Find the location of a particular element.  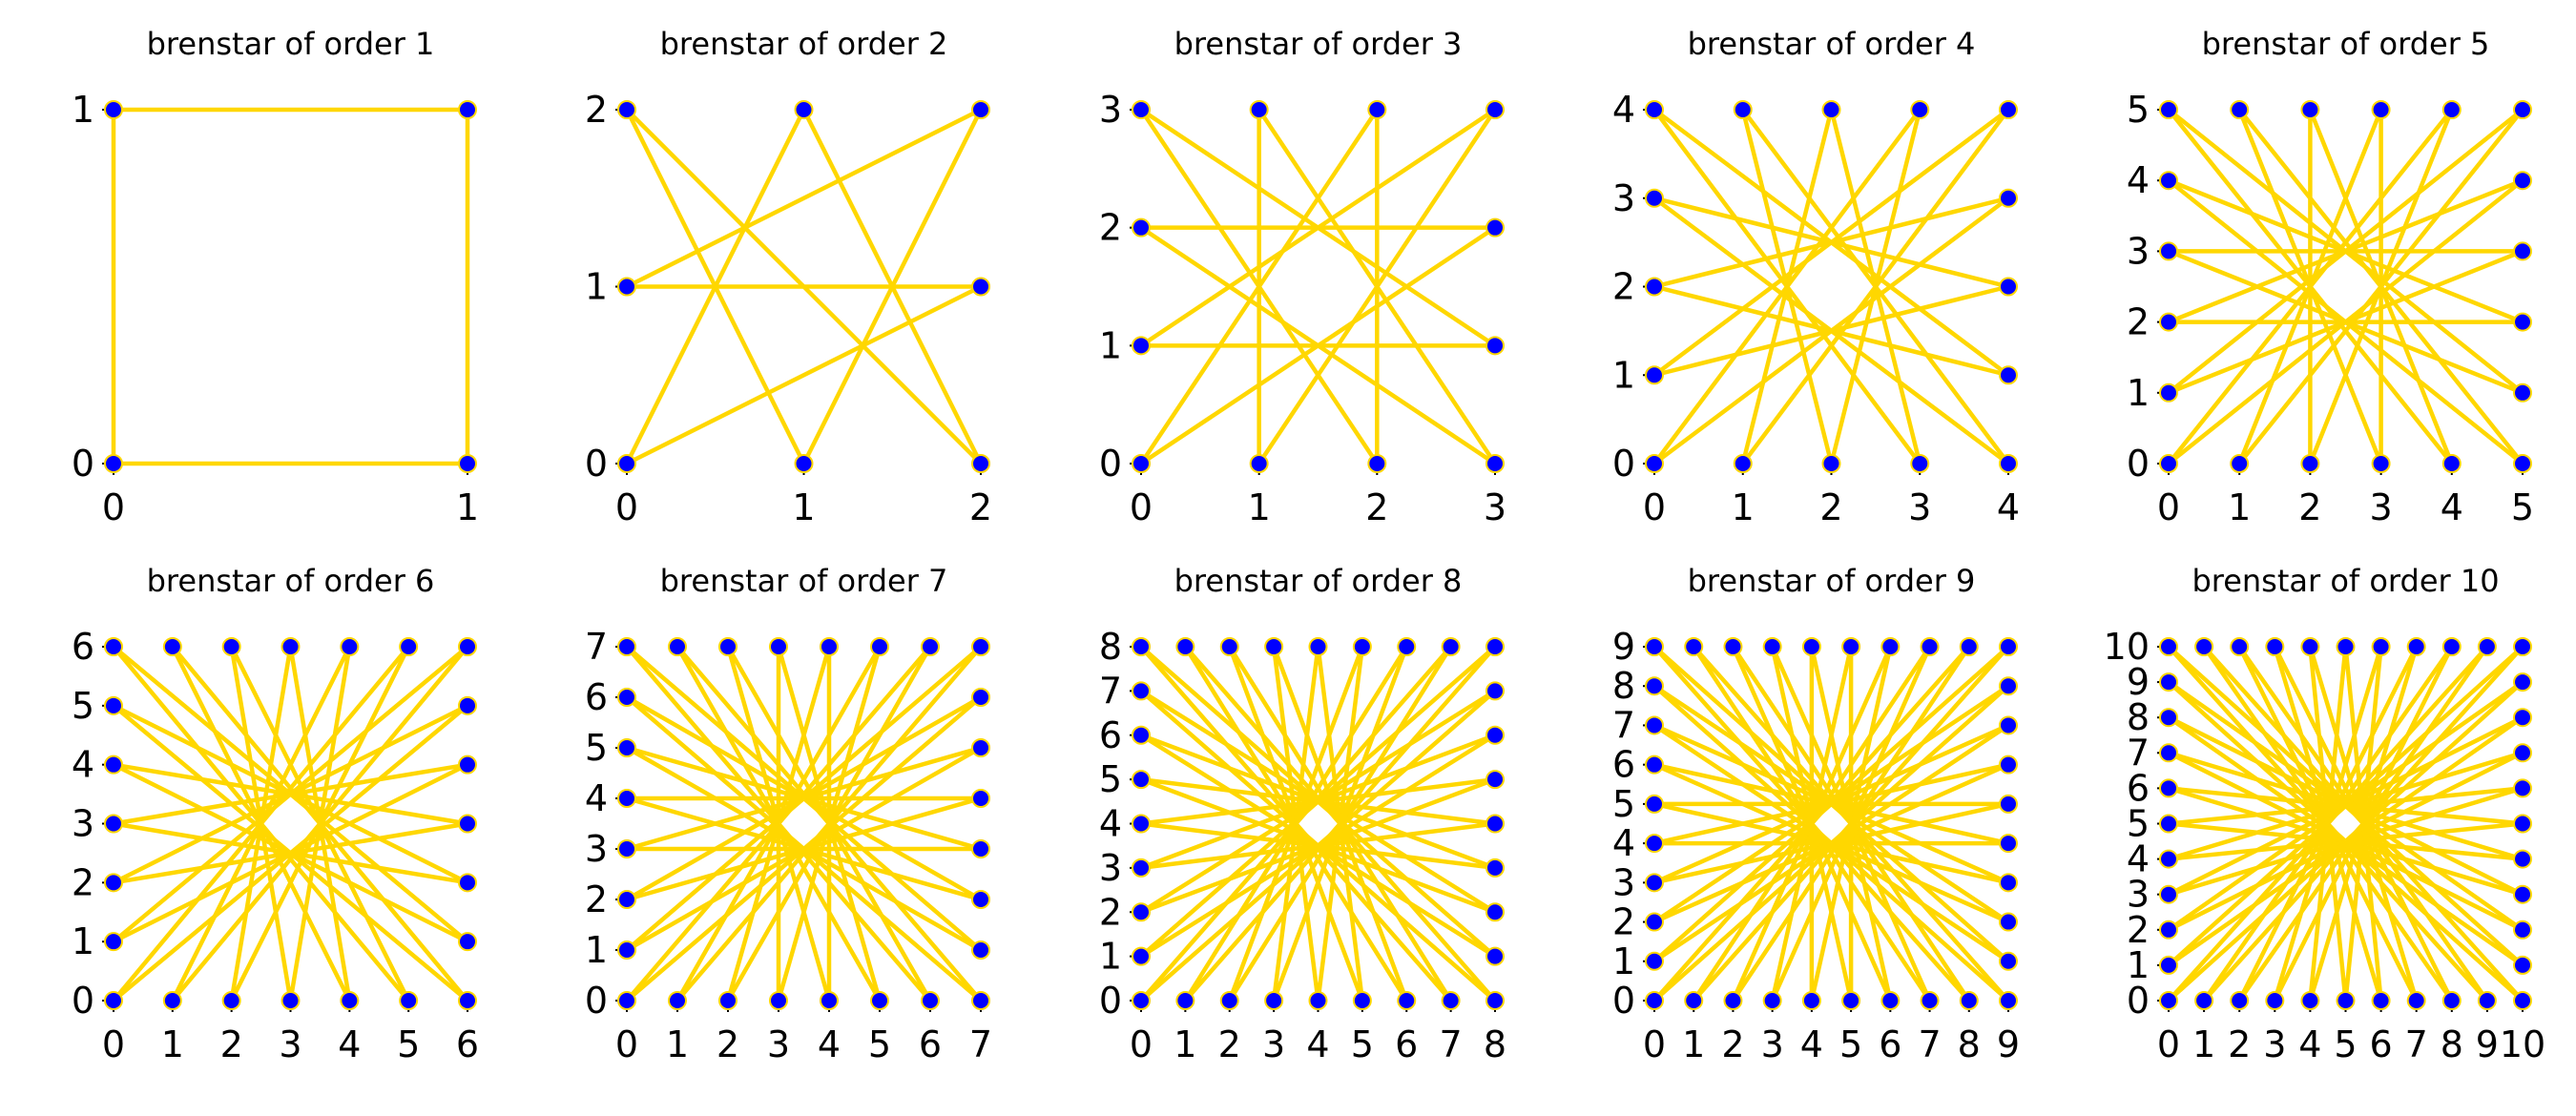

x-tick-label: 2 is located at coordinates (2309, 507).